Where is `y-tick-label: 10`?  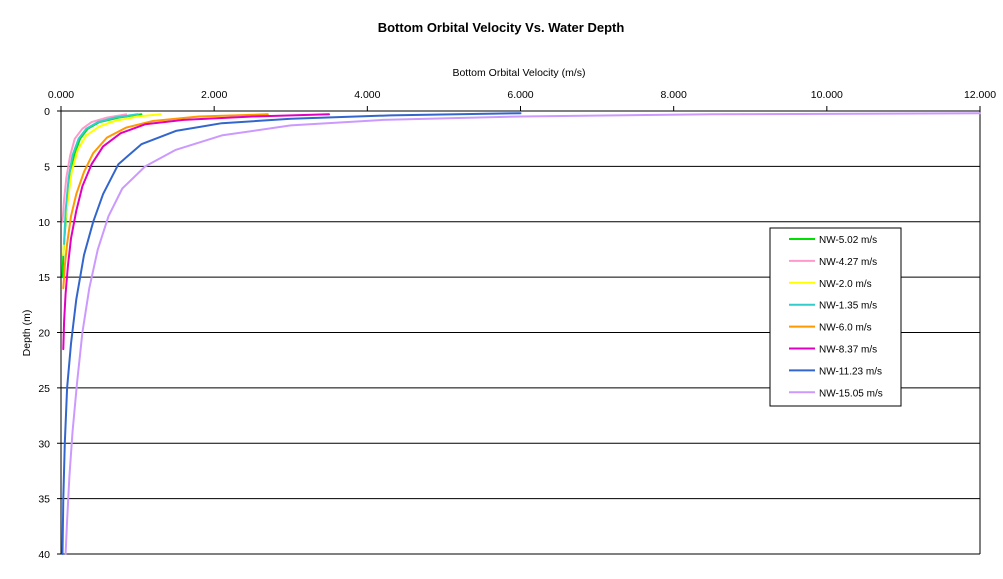
y-tick-label: 10 is located at coordinates (44, 223).